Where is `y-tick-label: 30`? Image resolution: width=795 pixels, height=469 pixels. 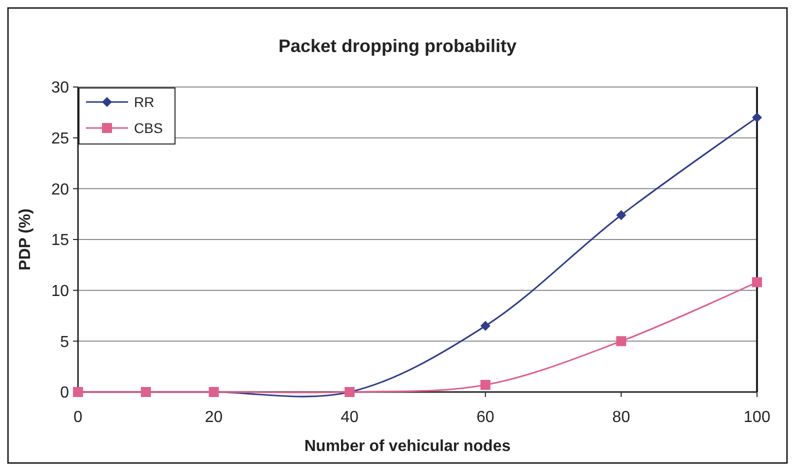 y-tick-label: 30 is located at coordinates (60, 88).